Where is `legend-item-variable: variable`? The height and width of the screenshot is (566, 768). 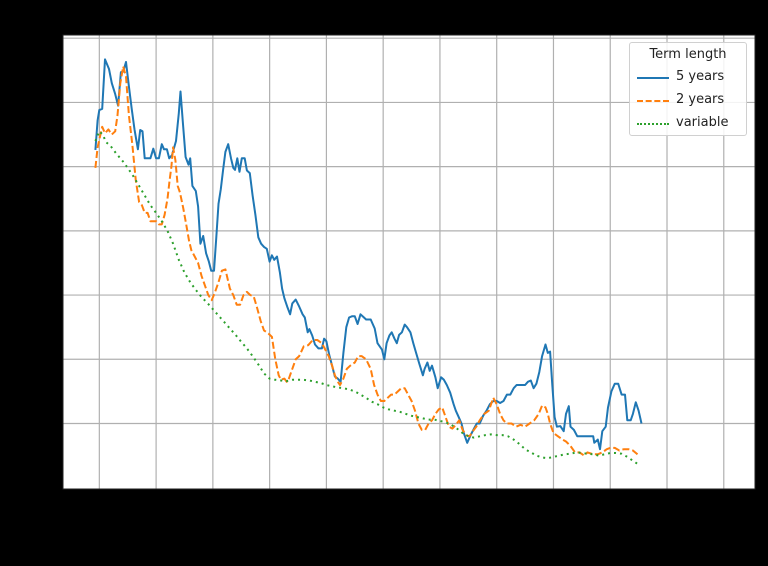 legend-item-variable: variable is located at coordinates (688, 124).